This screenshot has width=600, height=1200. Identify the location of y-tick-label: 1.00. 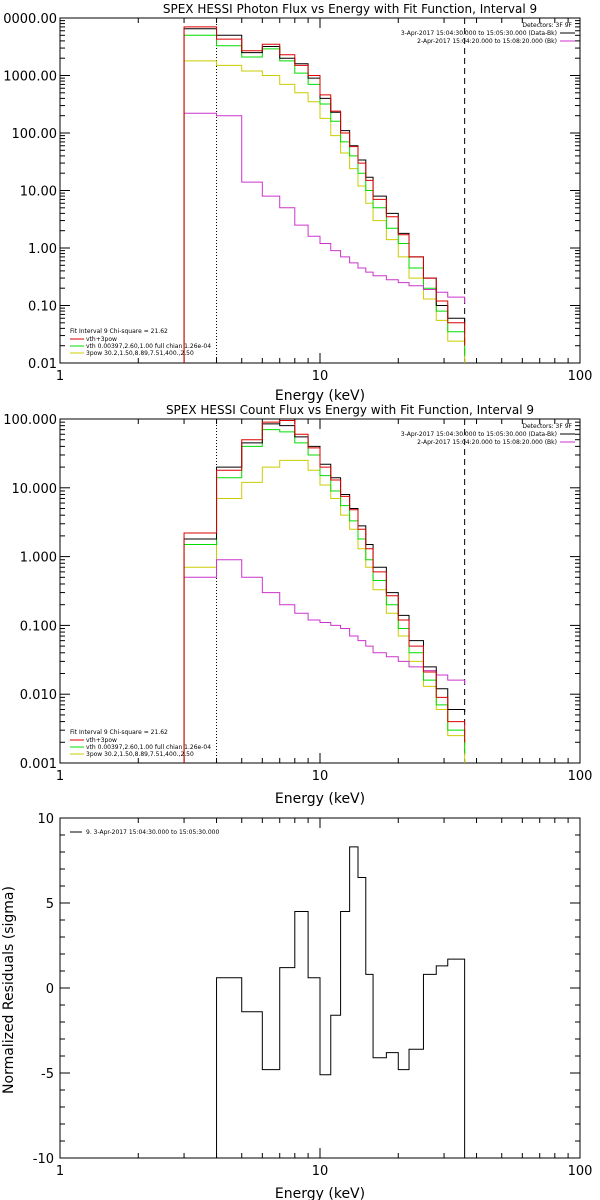
(42, 249).